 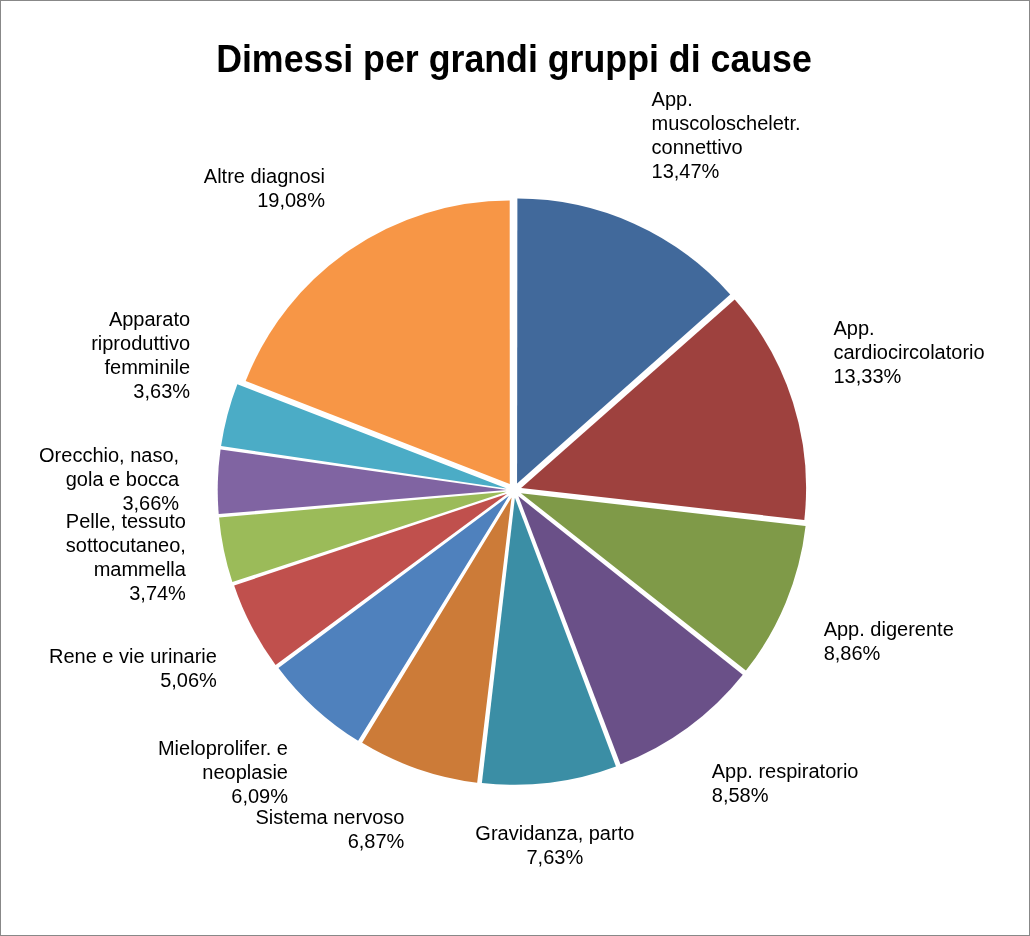 What do you see at coordinates (852, 652) in the screenshot?
I see `data-label: 8,86%` at bounding box center [852, 652].